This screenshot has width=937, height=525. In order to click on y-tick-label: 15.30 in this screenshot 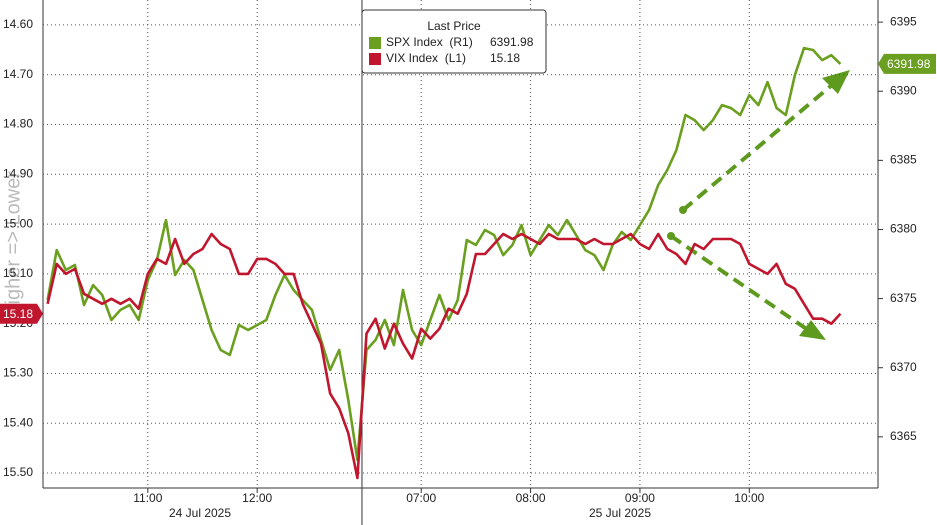, I will do `click(18, 373)`.